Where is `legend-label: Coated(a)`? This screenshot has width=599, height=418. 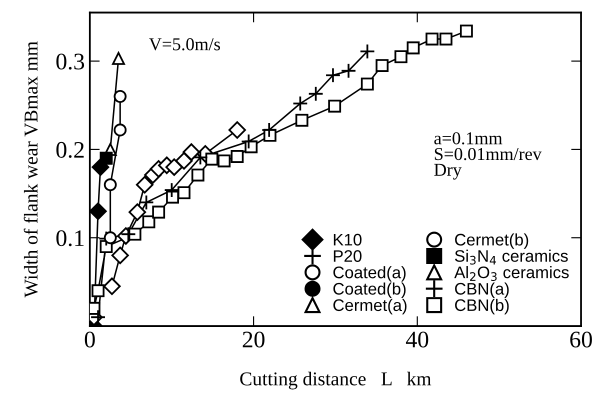 legend-label: Coated(a) is located at coordinates (369, 274).